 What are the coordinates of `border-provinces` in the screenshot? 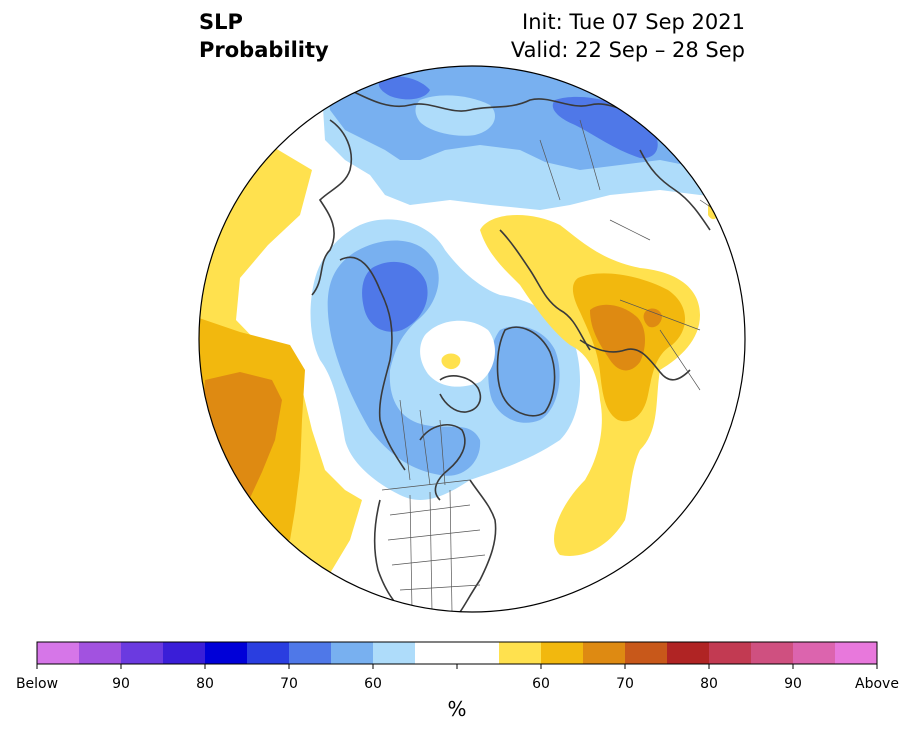 It's located at (422, 442).